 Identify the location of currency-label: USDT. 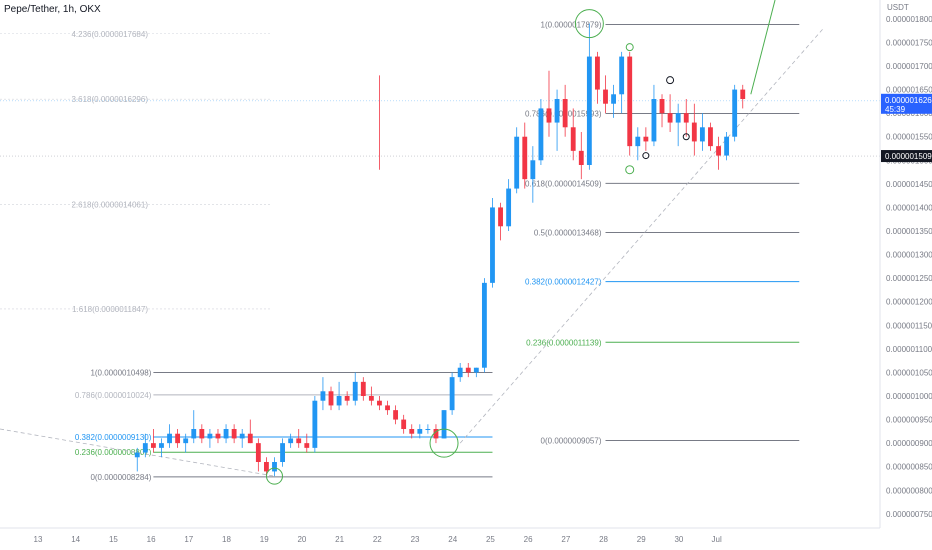
(898, 7).